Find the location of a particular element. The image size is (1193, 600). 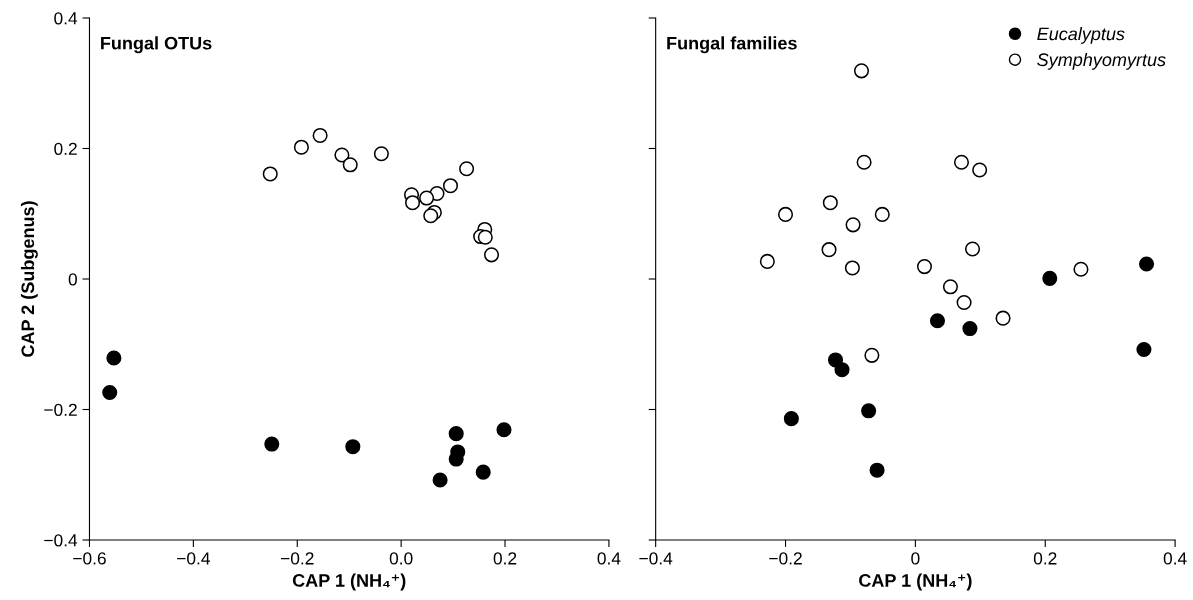

legend-label: Symphyomyrtus is located at coordinates (1101, 61).